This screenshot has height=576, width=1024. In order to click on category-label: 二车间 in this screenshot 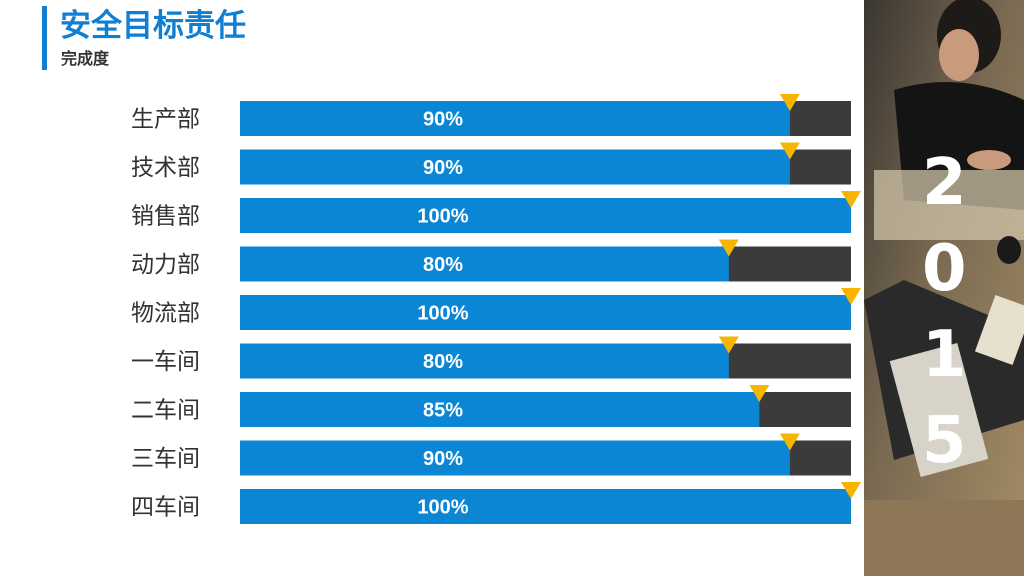, I will do `click(165, 411)`.